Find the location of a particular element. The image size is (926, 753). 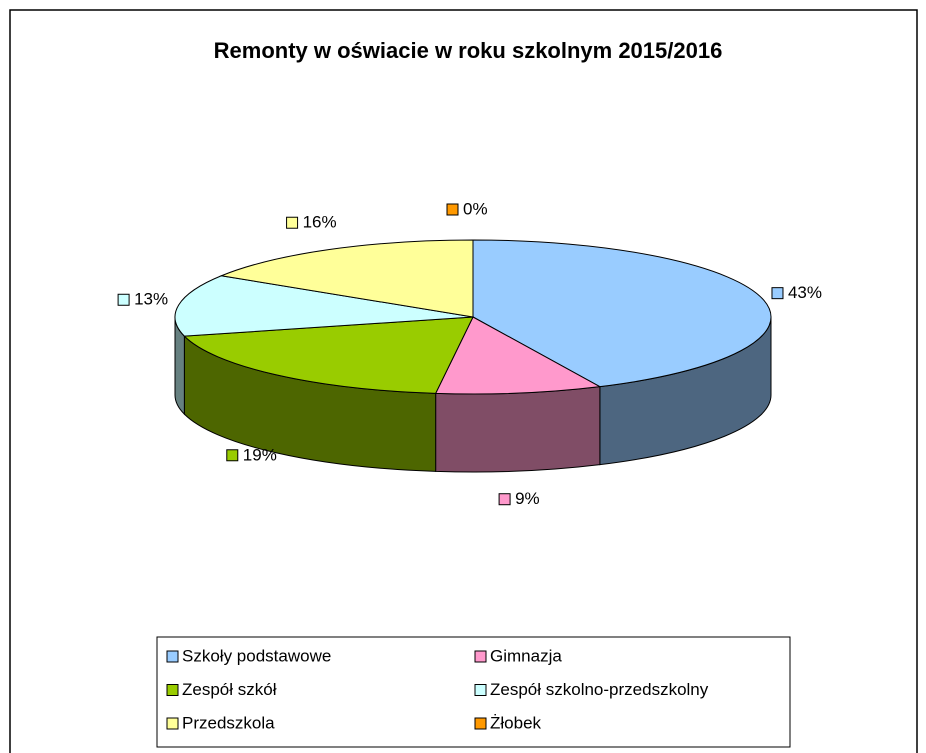

data-label: 43% is located at coordinates (805, 292).